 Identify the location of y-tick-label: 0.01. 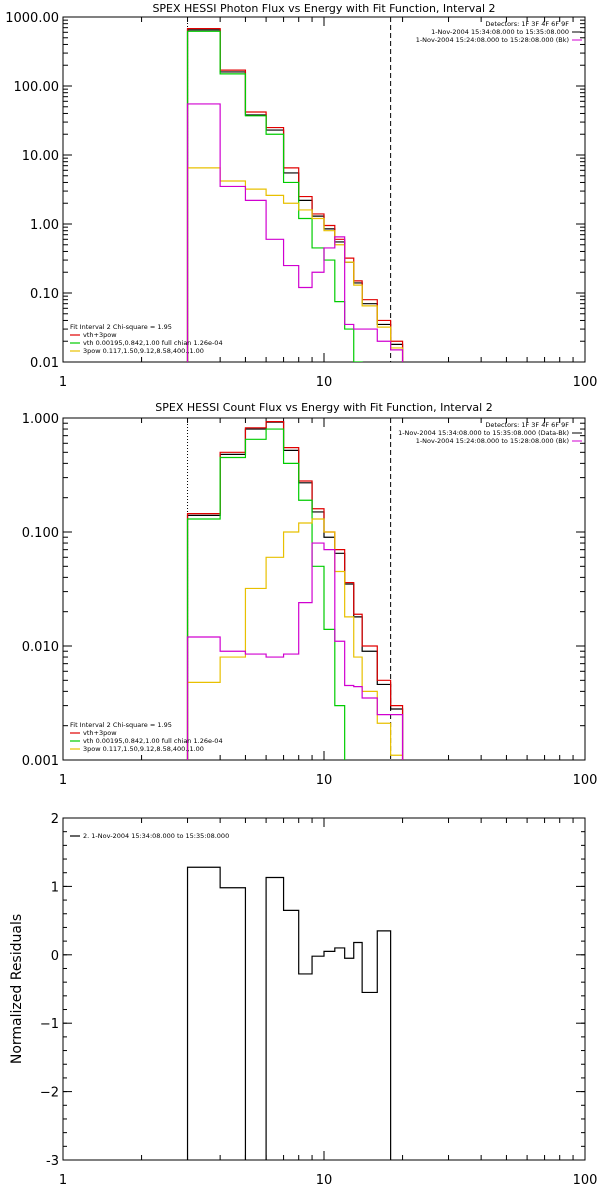
(44, 363).